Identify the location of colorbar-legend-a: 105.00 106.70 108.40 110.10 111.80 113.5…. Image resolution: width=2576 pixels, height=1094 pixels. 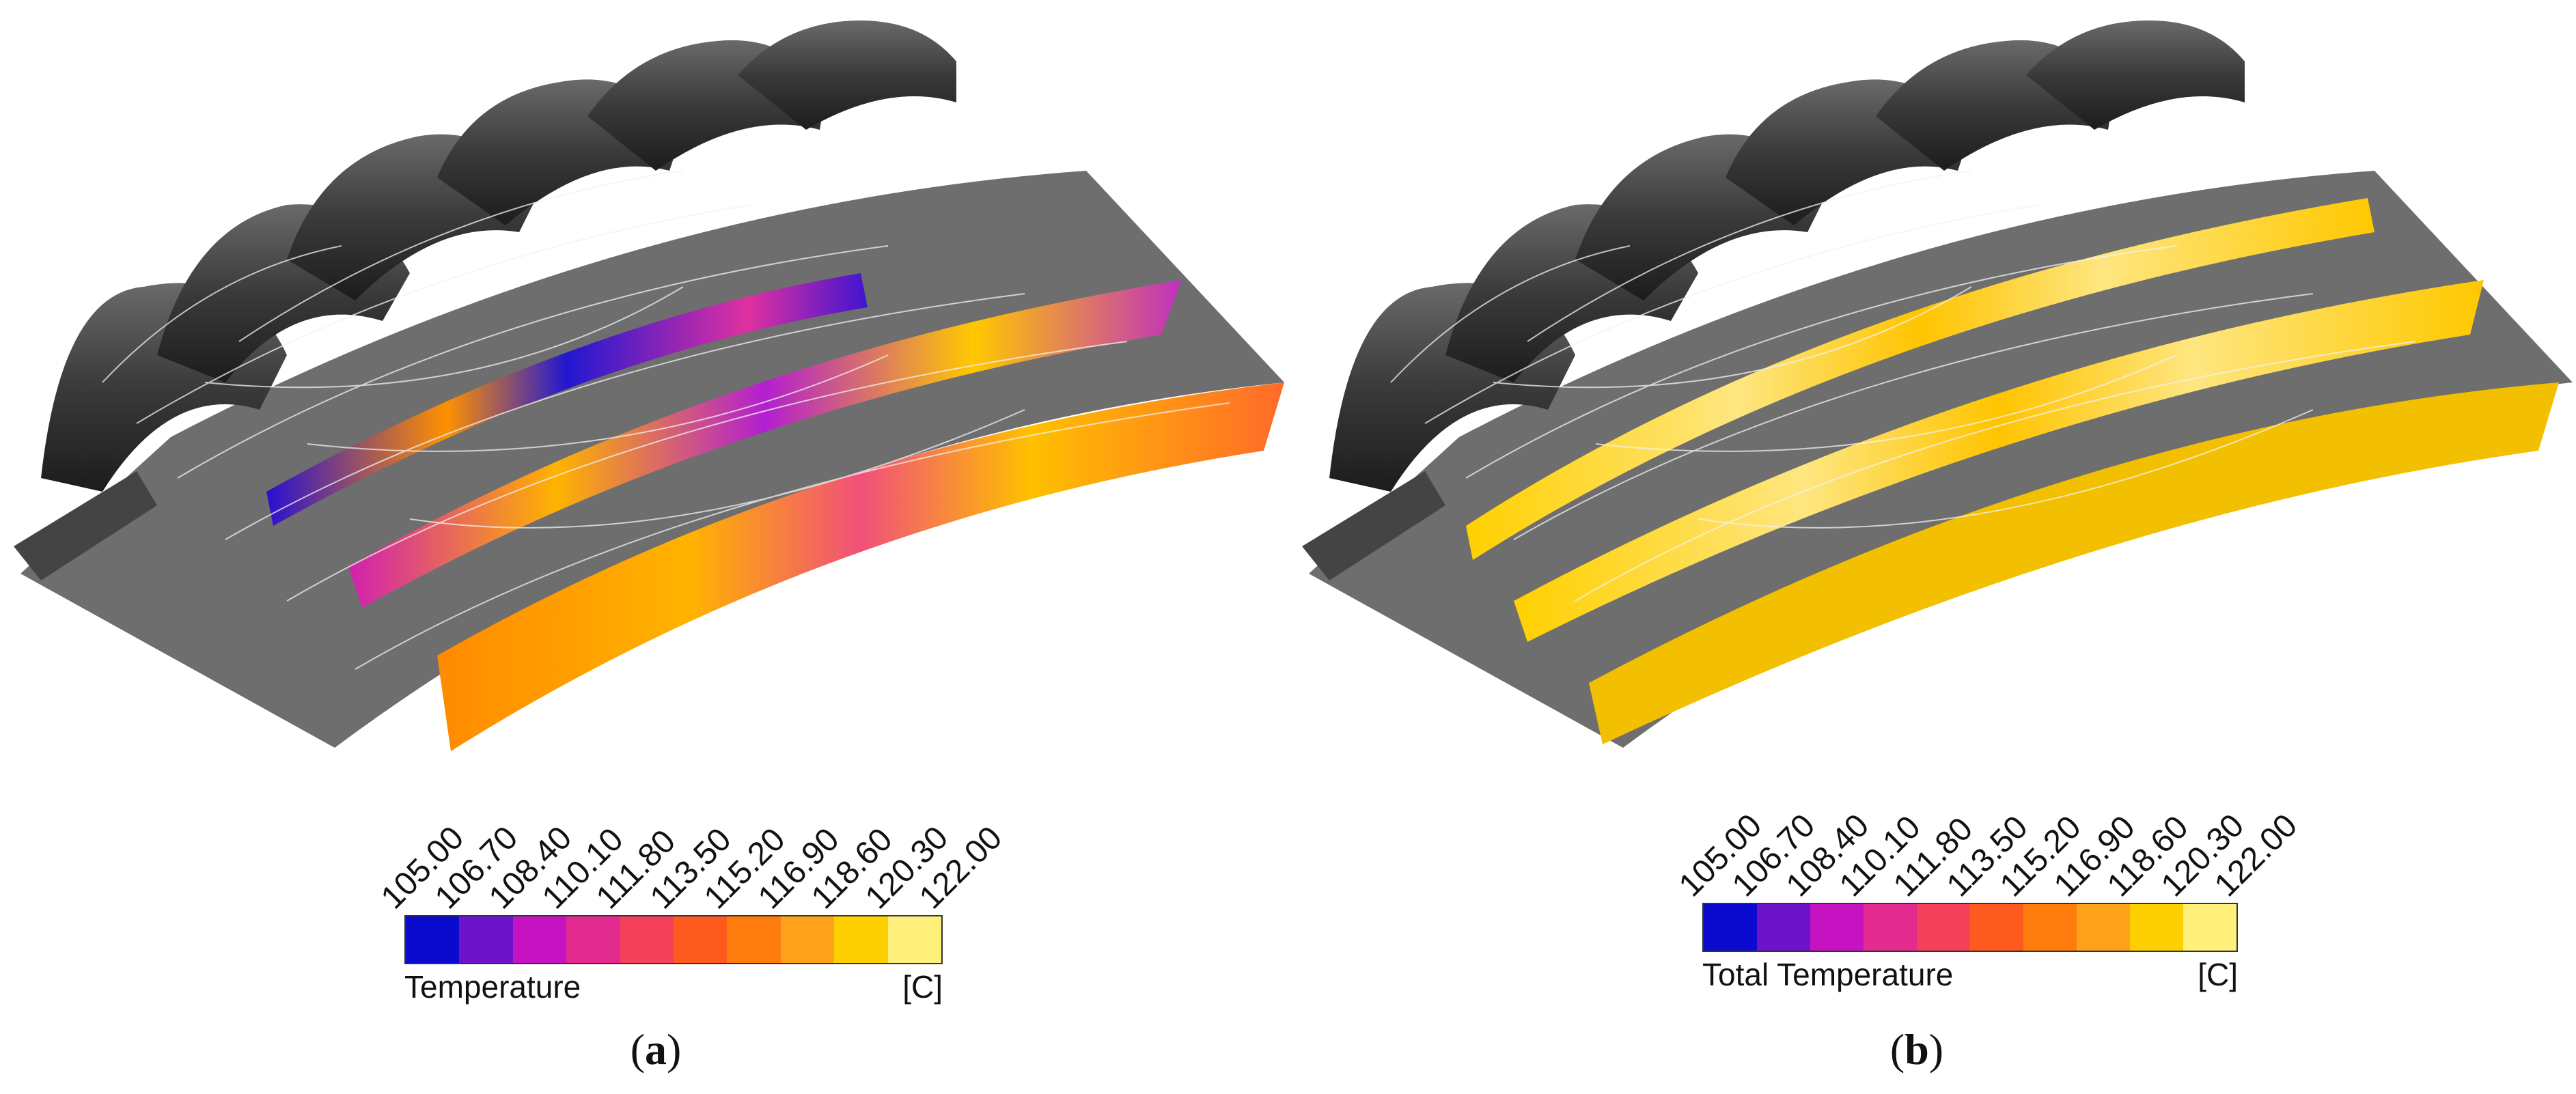
(691, 908).